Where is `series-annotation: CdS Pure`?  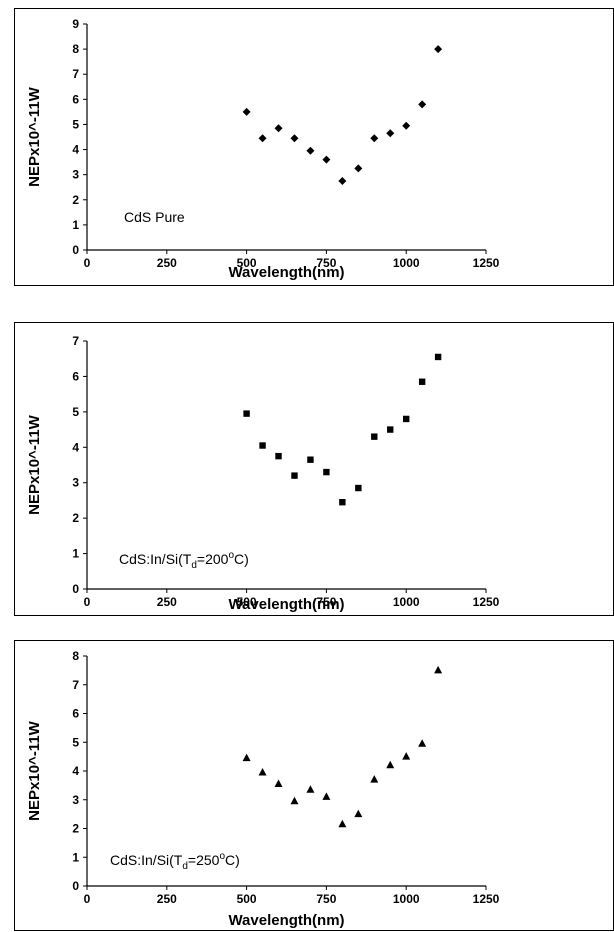
series-annotation: CdS Pure is located at coordinates (154, 217).